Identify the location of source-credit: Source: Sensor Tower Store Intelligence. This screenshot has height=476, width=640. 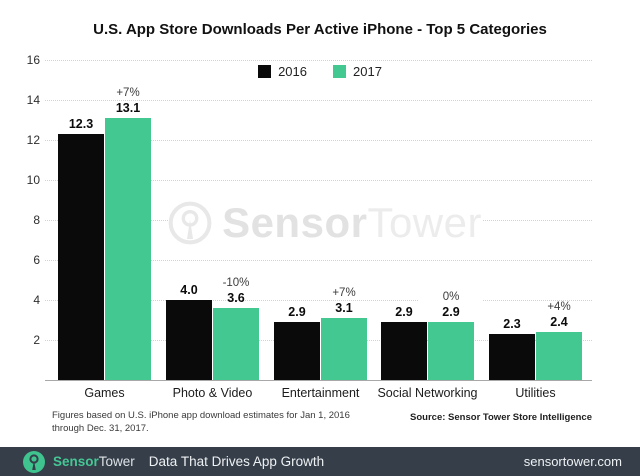
(501, 417).